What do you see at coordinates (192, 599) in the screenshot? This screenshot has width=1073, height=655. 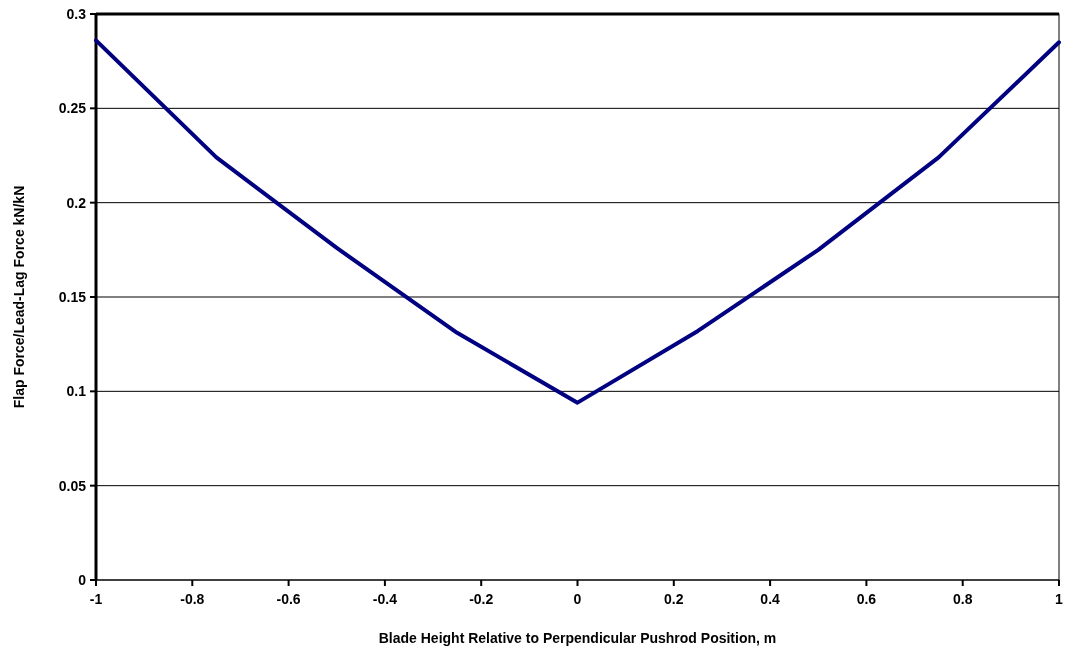 I see `x-tick-label: -0.8` at bounding box center [192, 599].